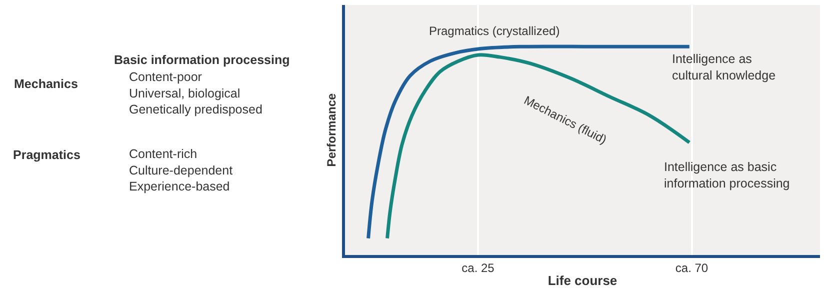  What do you see at coordinates (727, 175) in the screenshot?
I see `annotation: Intelligence as basic information processing` at bounding box center [727, 175].